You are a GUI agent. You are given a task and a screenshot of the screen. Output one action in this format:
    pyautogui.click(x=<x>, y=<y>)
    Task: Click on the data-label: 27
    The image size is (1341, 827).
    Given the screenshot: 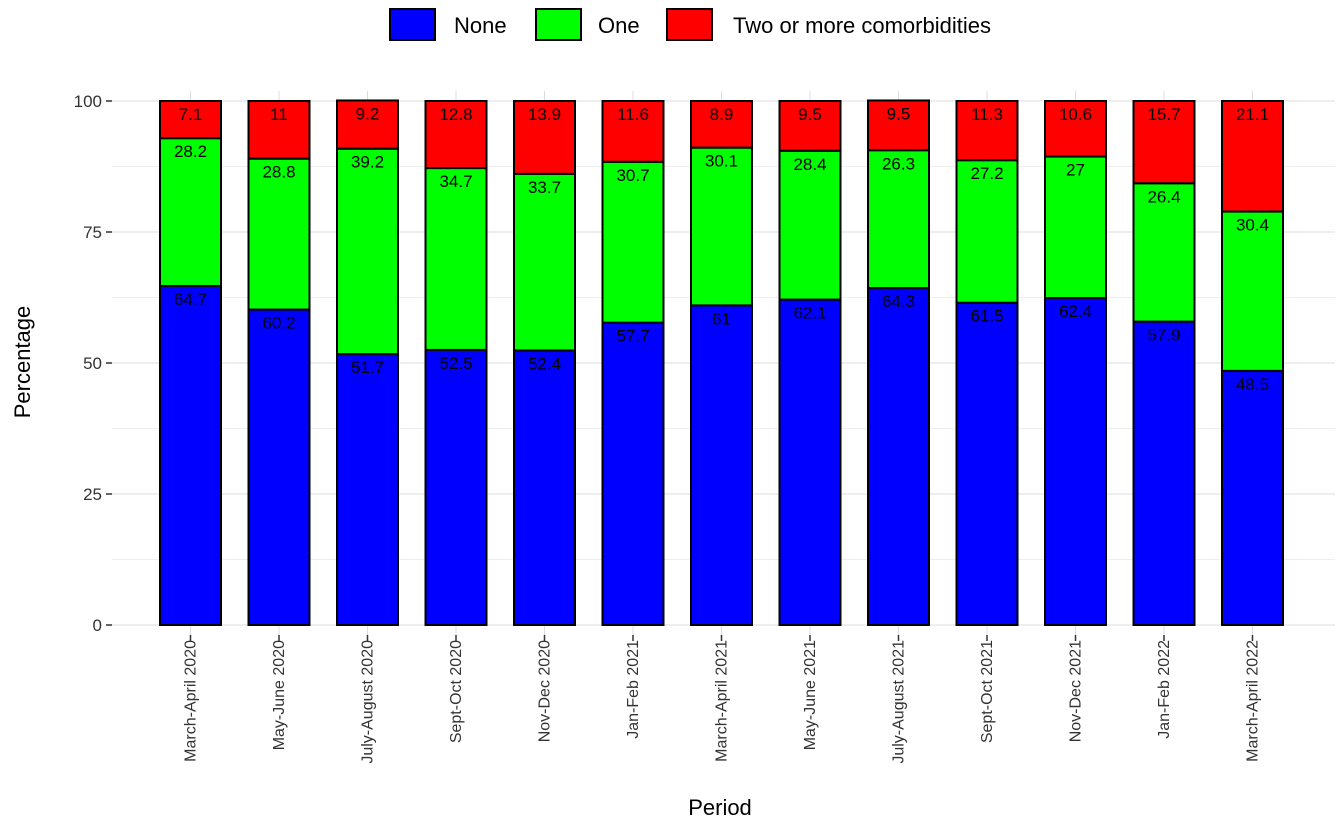 What is the action you would take?
    pyautogui.click(x=1075, y=170)
    